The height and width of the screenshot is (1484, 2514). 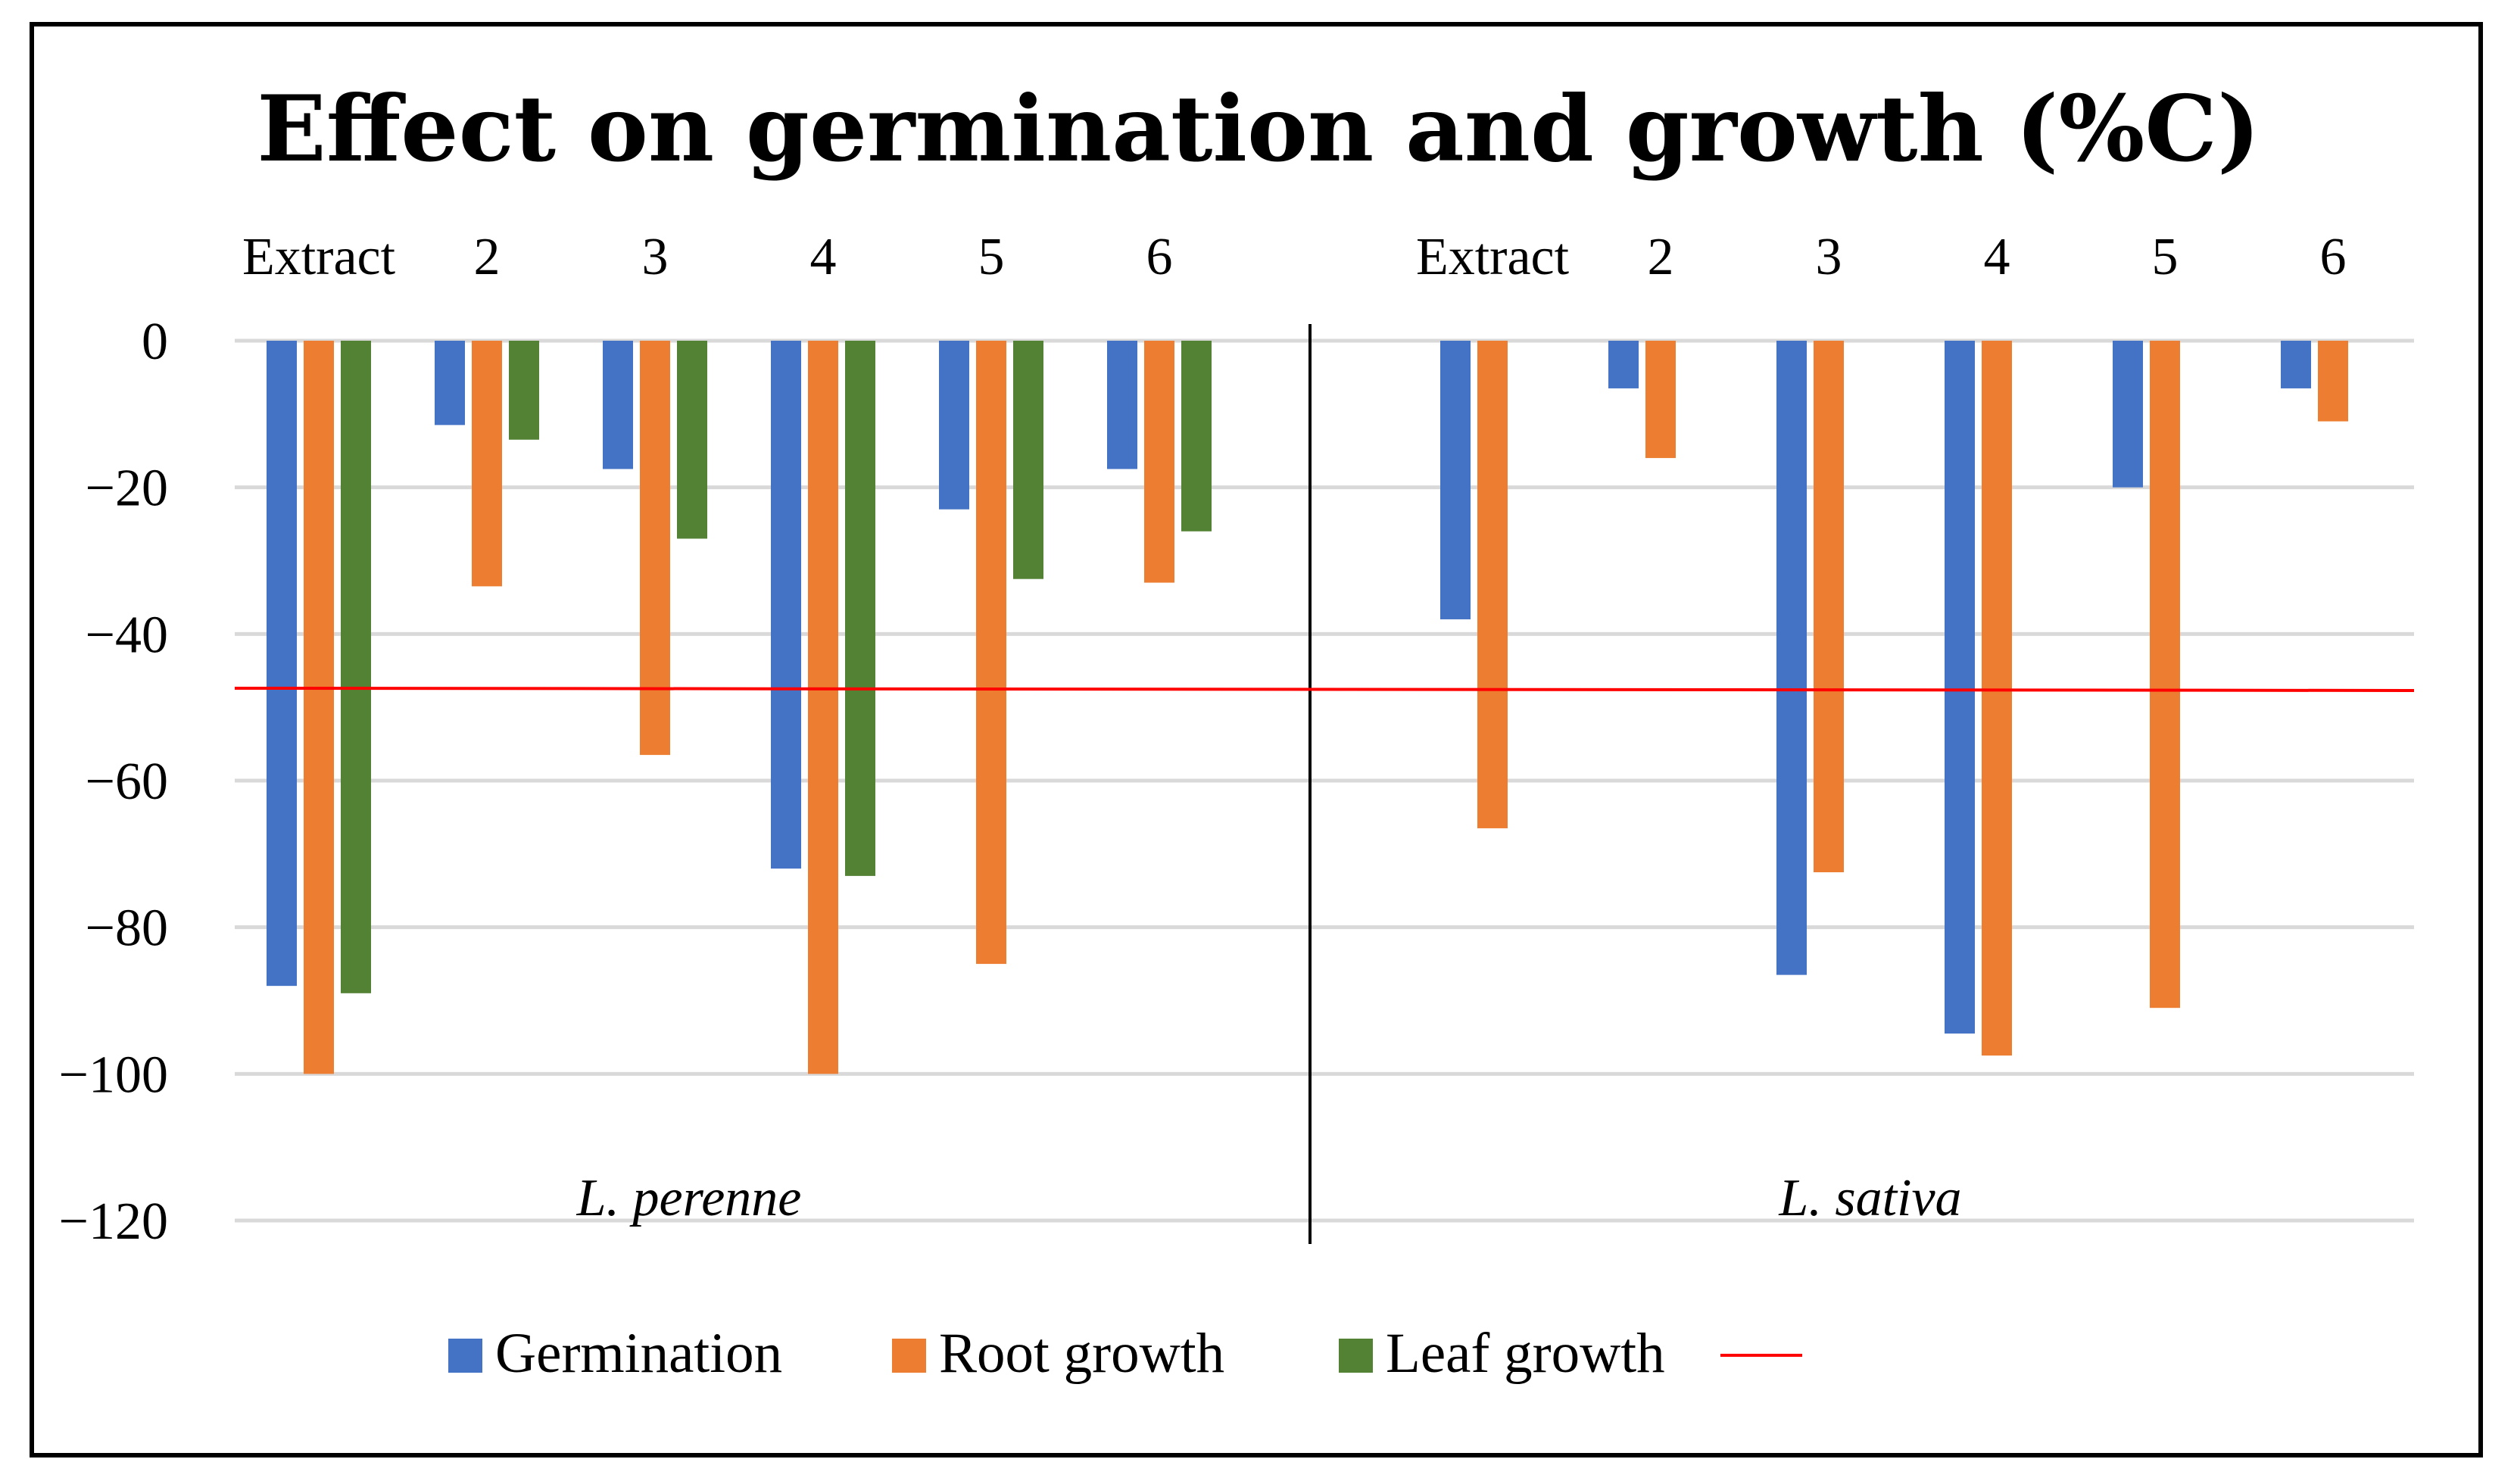 What do you see at coordinates (689, 1198) in the screenshot?
I see `group-label: L. perenne` at bounding box center [689, 1198].